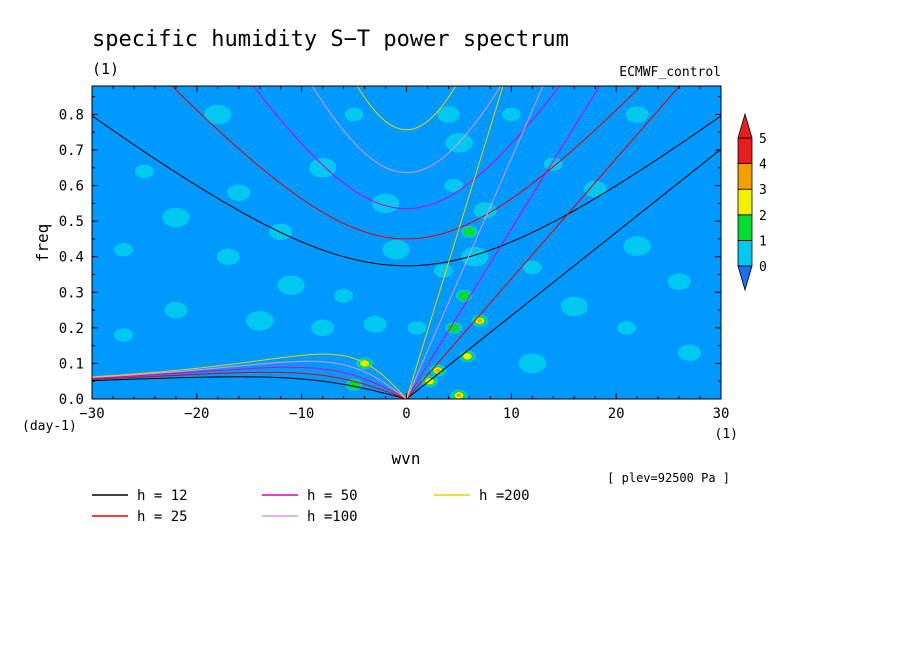  What do you see at coordinates (91, 414) in the screenshot?
I see `x-tick-label: −30` at bounding box center [91, 414].